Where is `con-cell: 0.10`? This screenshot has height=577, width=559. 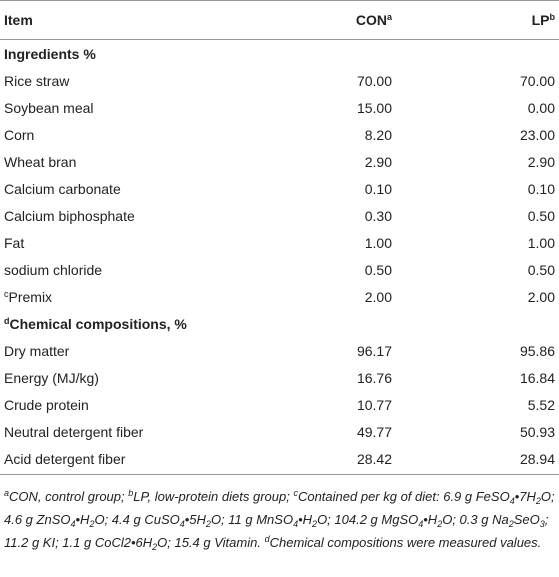
con-cell: 0.10 is located at coordinates (378, 188).